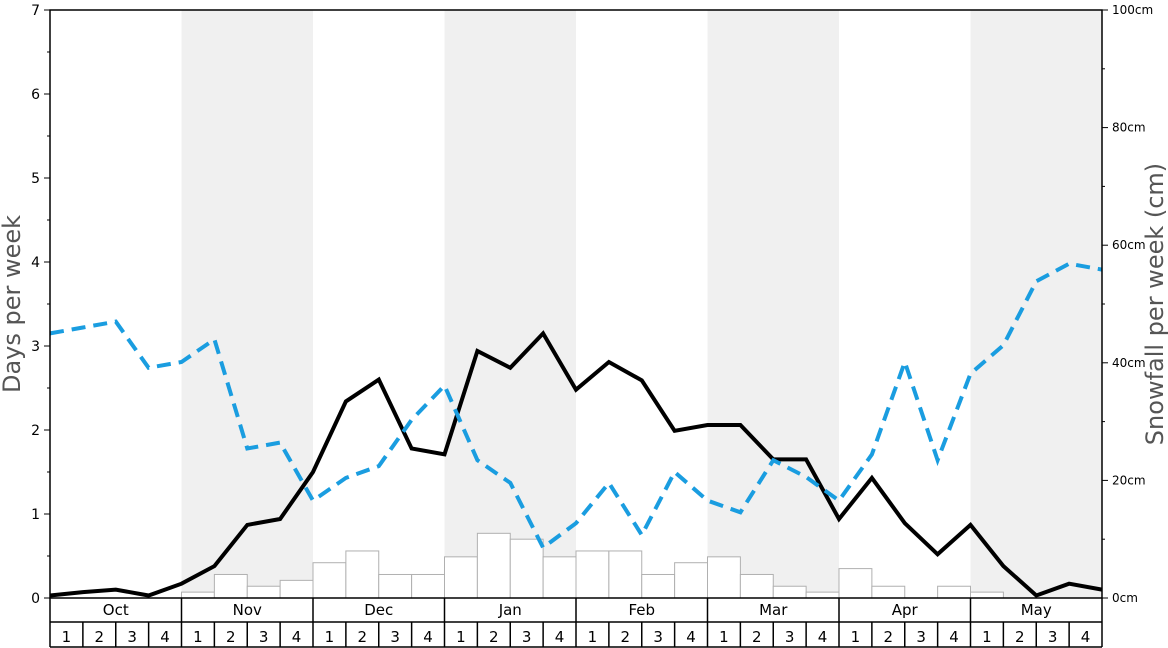 This screenshot has height=648, width=1168. Describe the element at coordinates (1129, 128) in the screenshot. I see `right-tick-label: 80cm` at that location.